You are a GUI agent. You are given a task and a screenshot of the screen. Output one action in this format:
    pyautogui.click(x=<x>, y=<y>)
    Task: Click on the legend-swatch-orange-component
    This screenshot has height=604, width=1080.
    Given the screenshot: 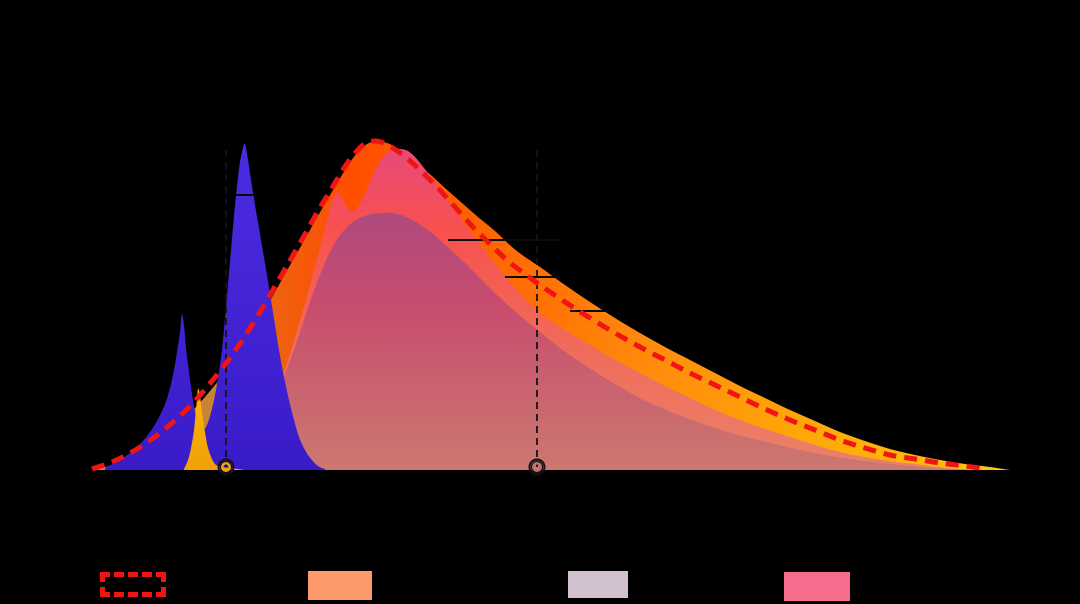 What is the action you would take?
    pyautogui.click(x=340, y=585)
    